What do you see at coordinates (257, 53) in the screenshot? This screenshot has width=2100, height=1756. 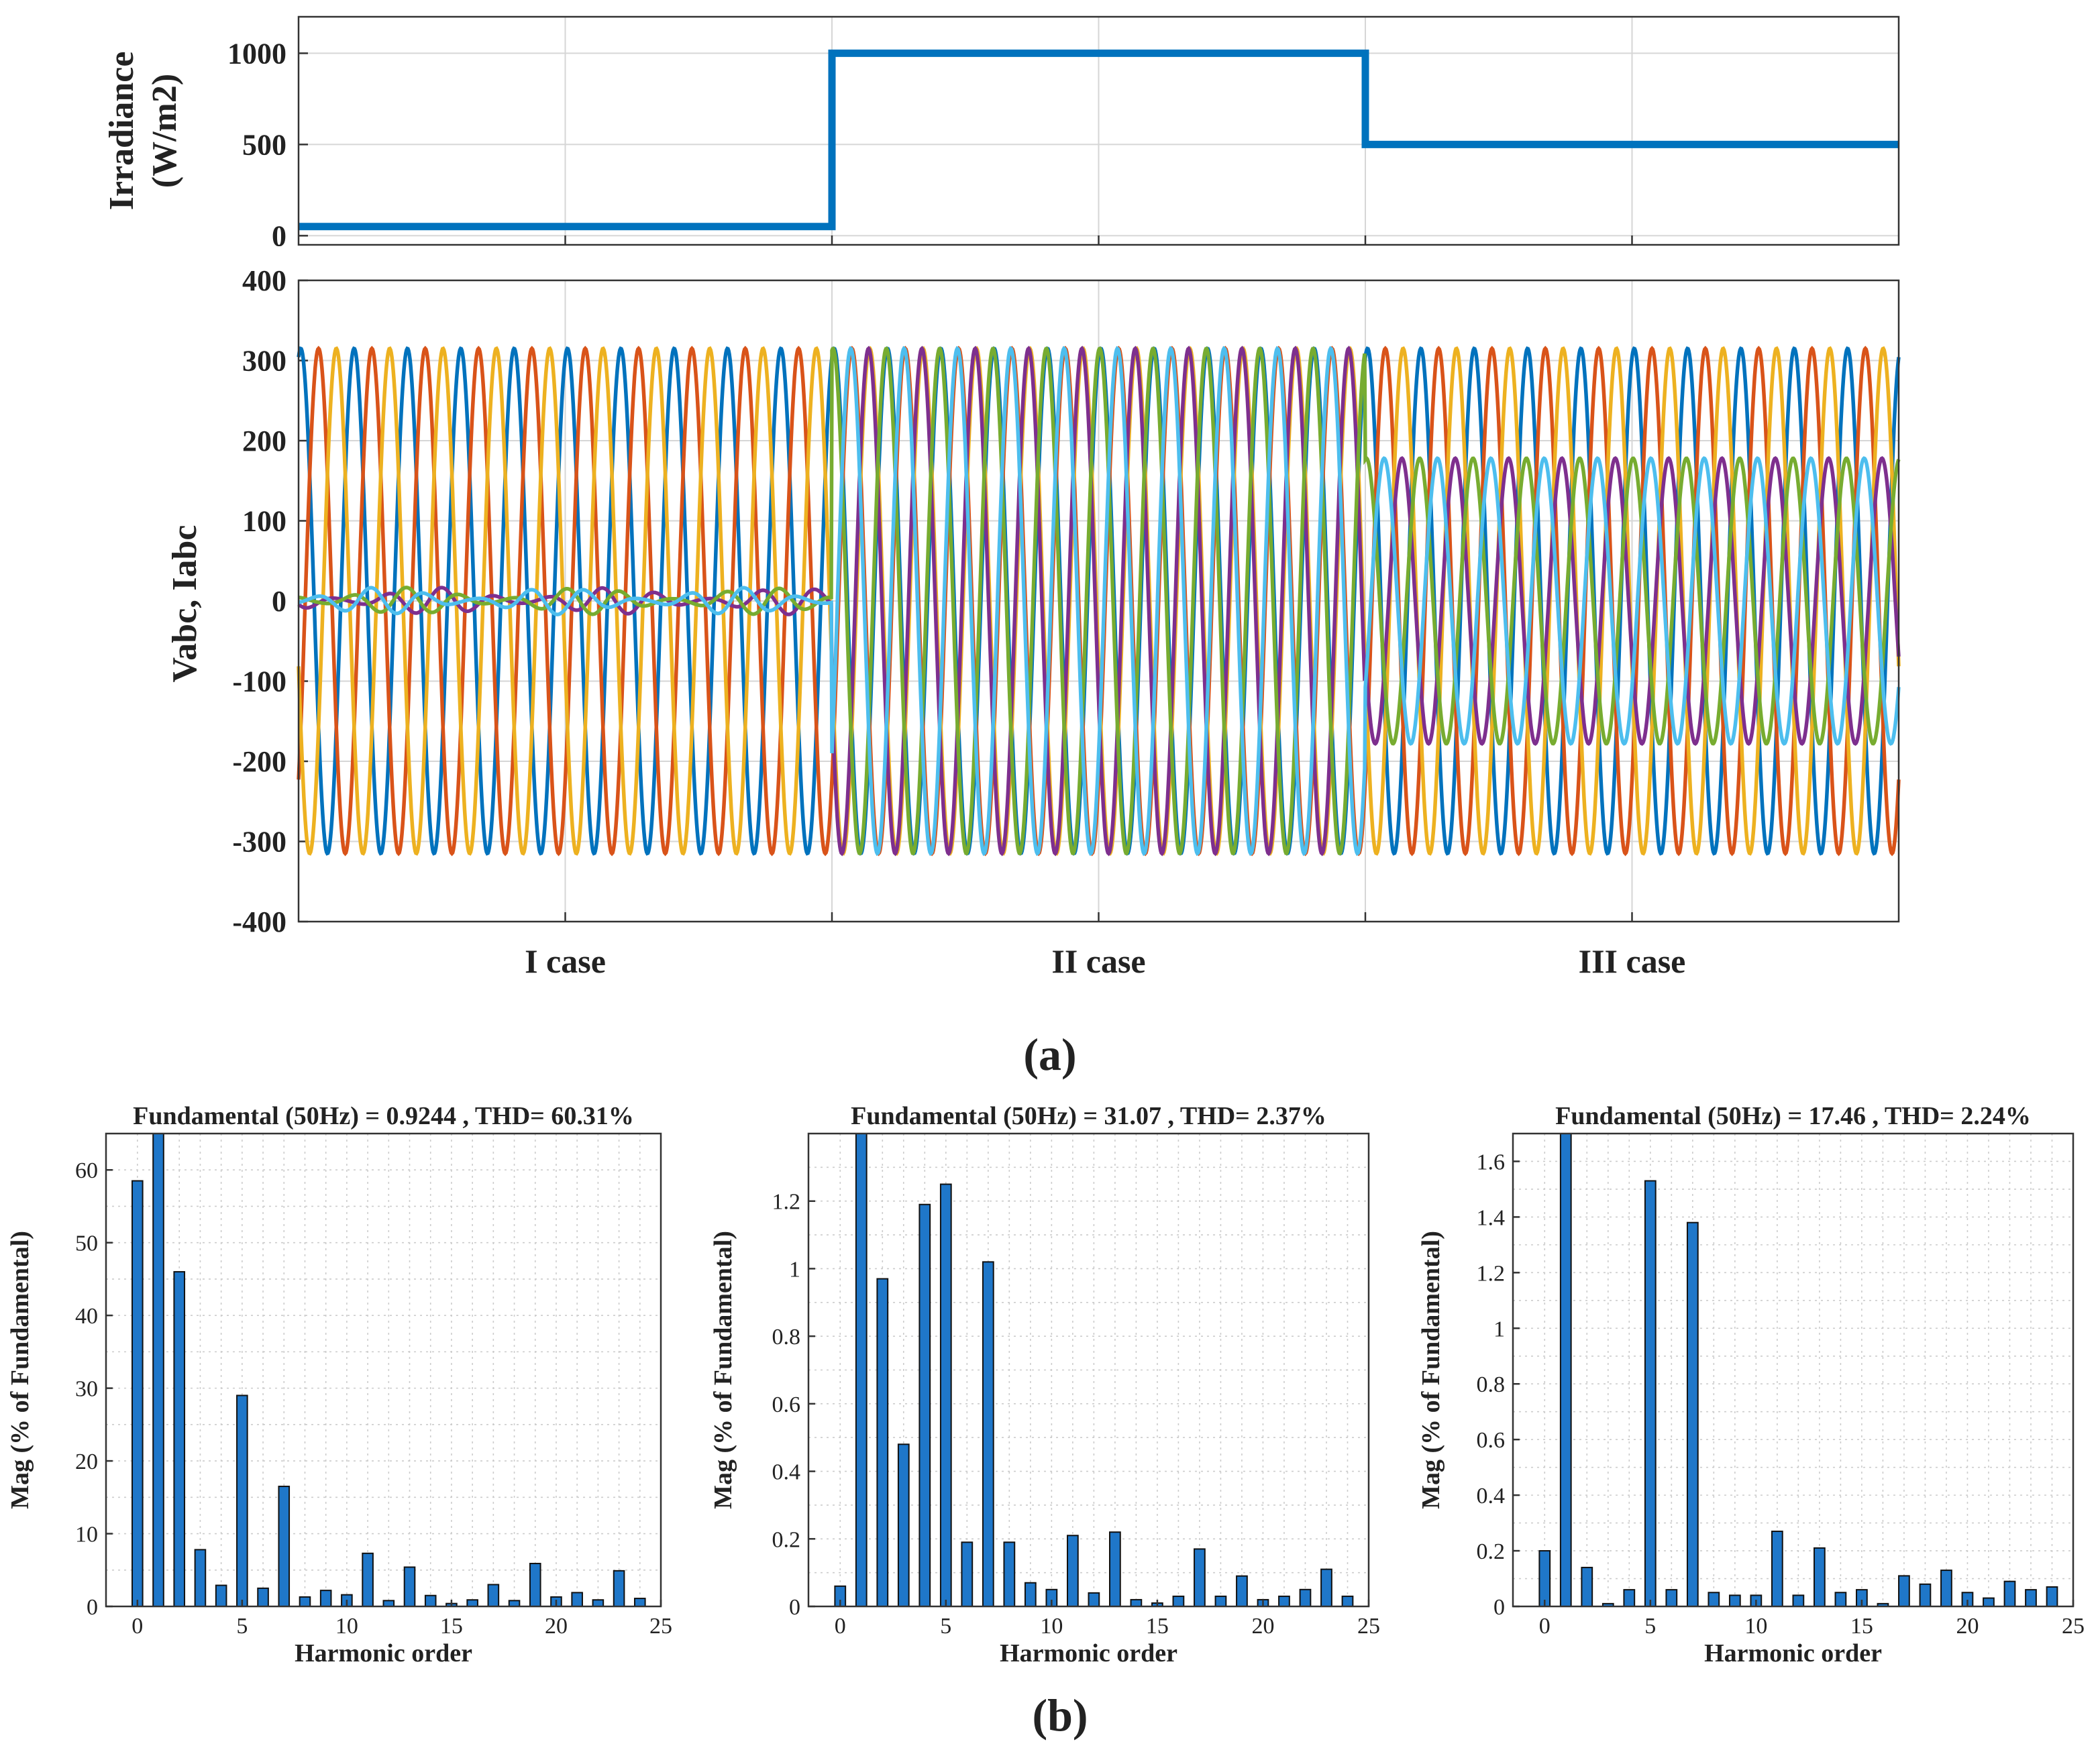 I see `irradiance-ytick-label: 1000` at bounding box center [257, 53].